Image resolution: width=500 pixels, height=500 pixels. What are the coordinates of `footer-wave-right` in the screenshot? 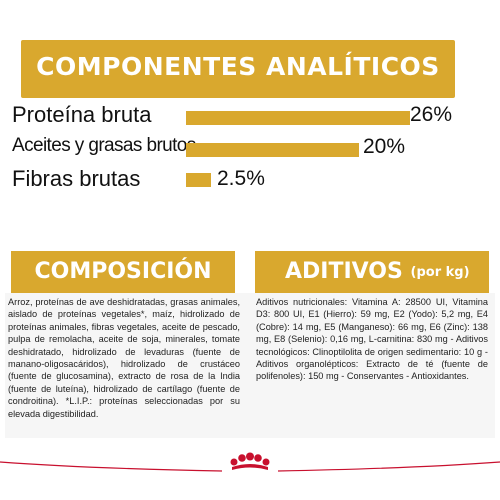 It's located at (388, 466).